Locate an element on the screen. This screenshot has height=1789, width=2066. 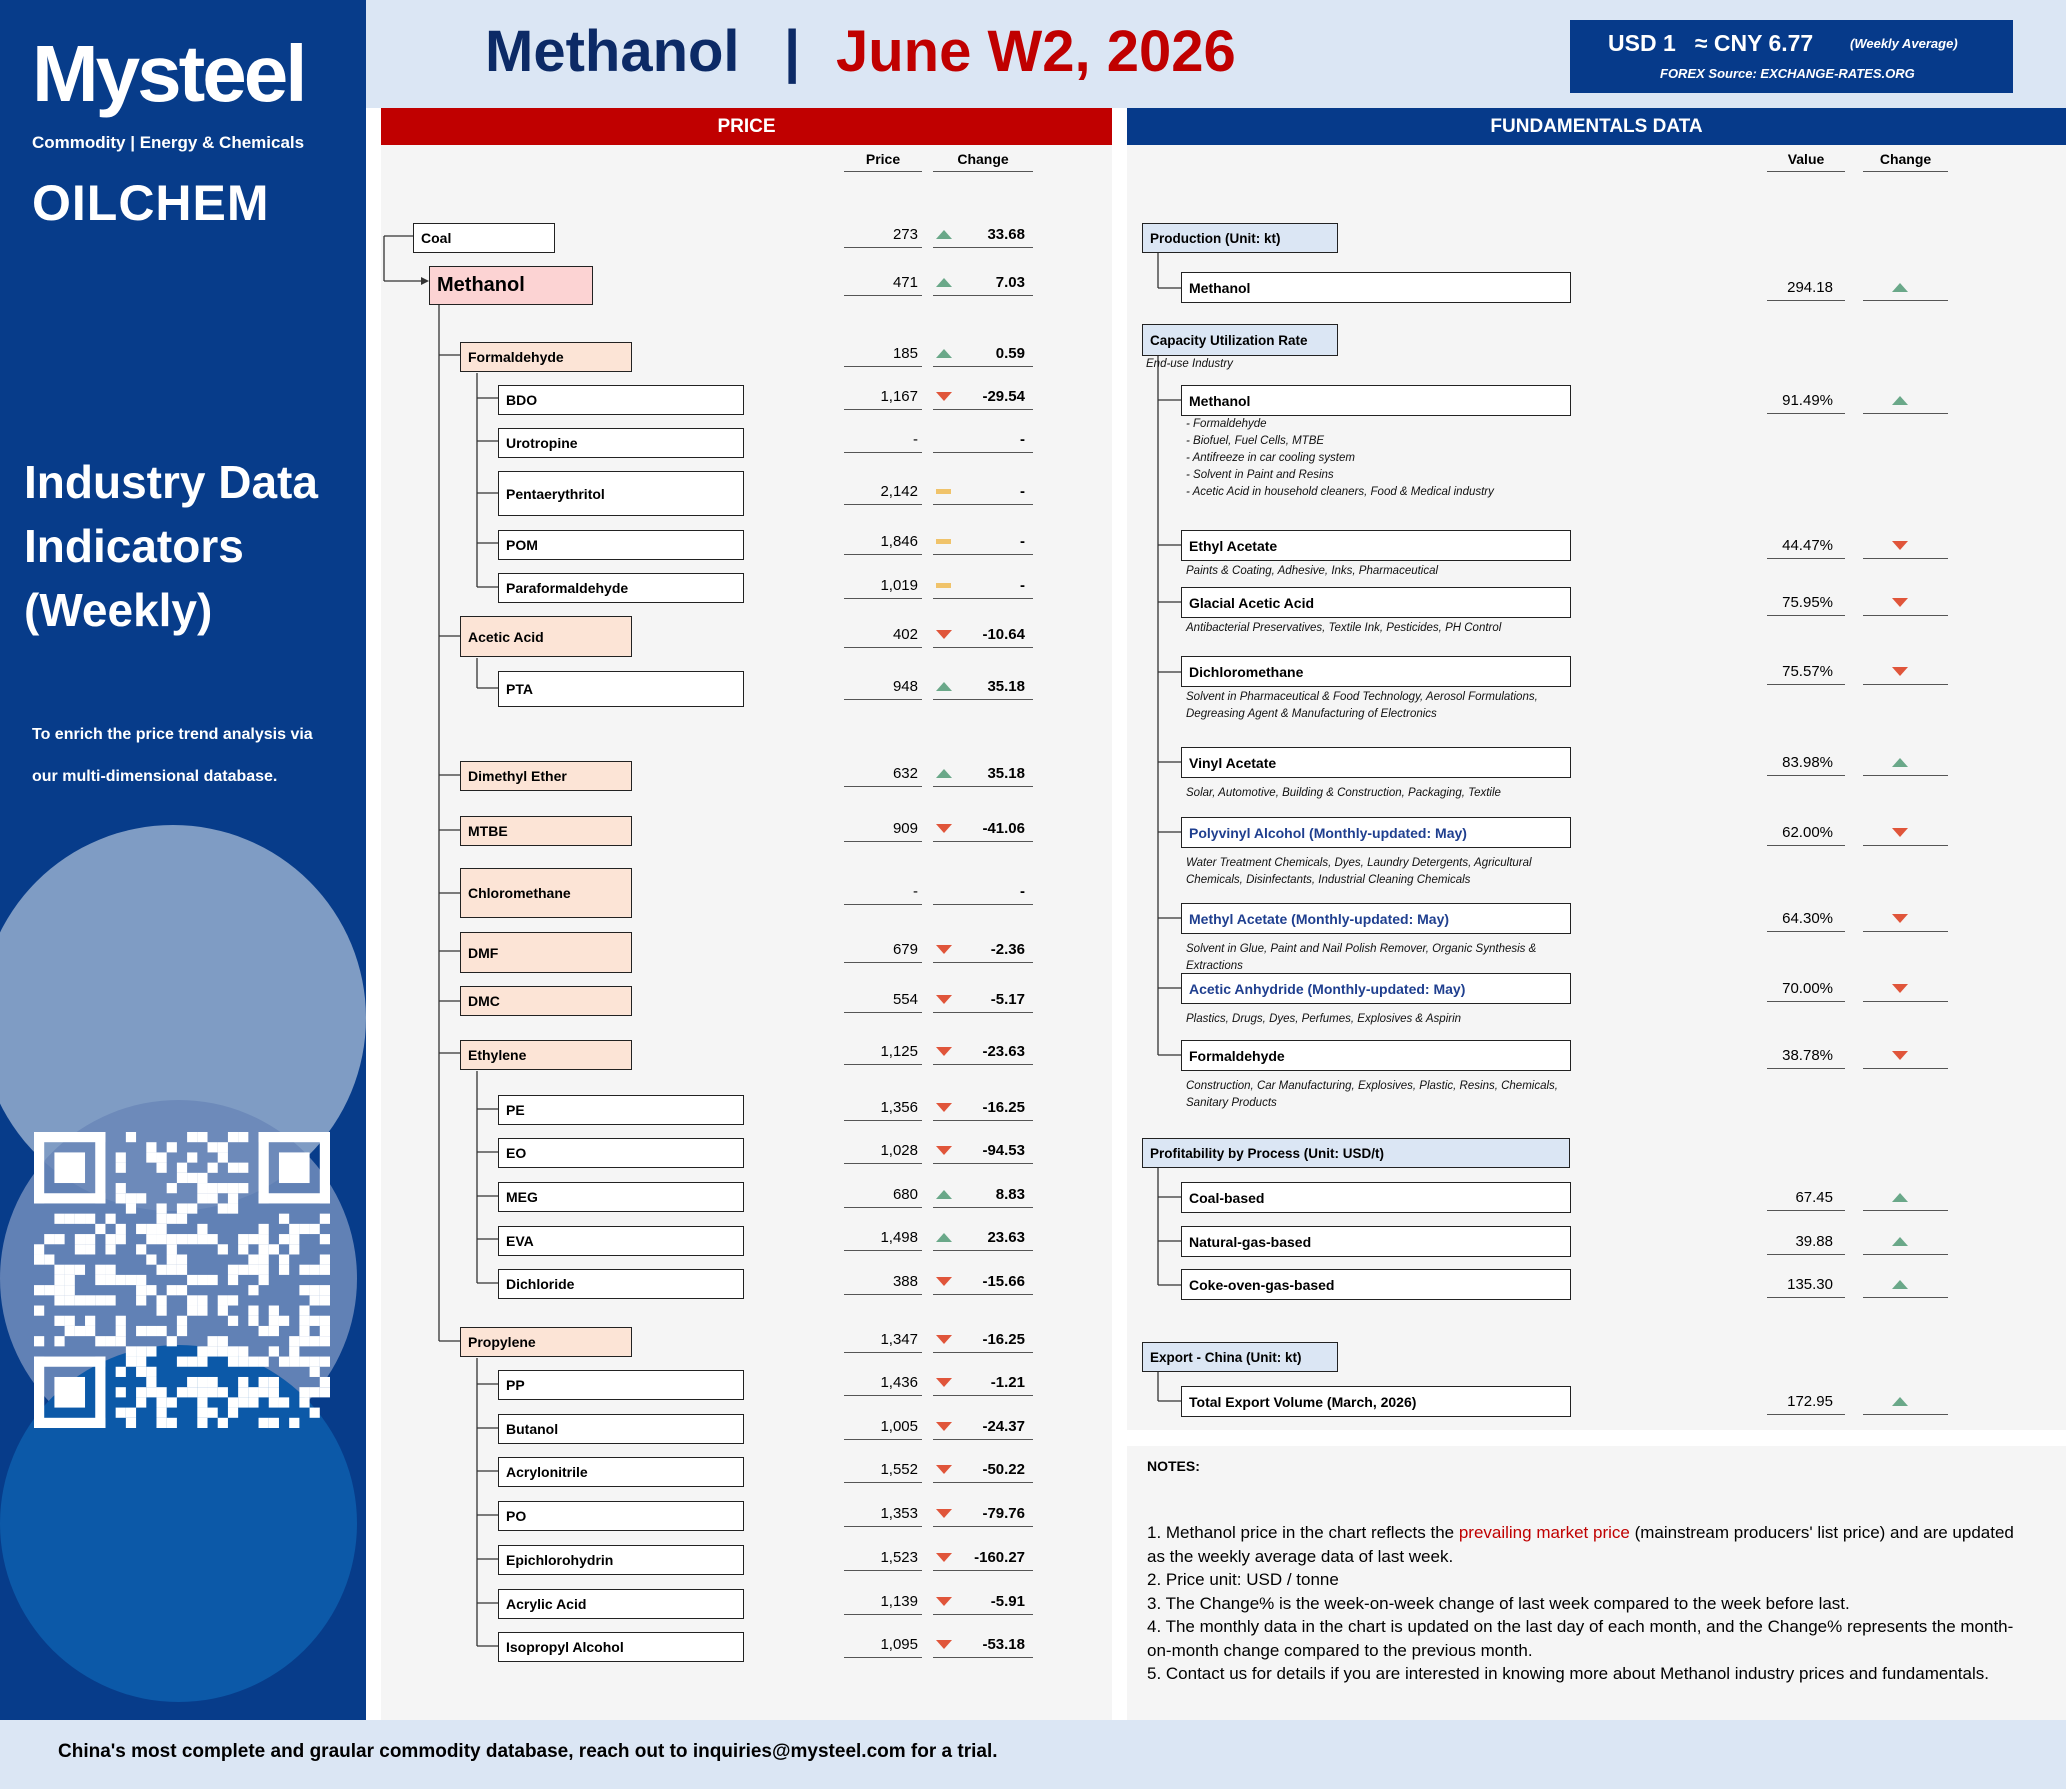
price-value: 402 is located at coordinates (883, 636).